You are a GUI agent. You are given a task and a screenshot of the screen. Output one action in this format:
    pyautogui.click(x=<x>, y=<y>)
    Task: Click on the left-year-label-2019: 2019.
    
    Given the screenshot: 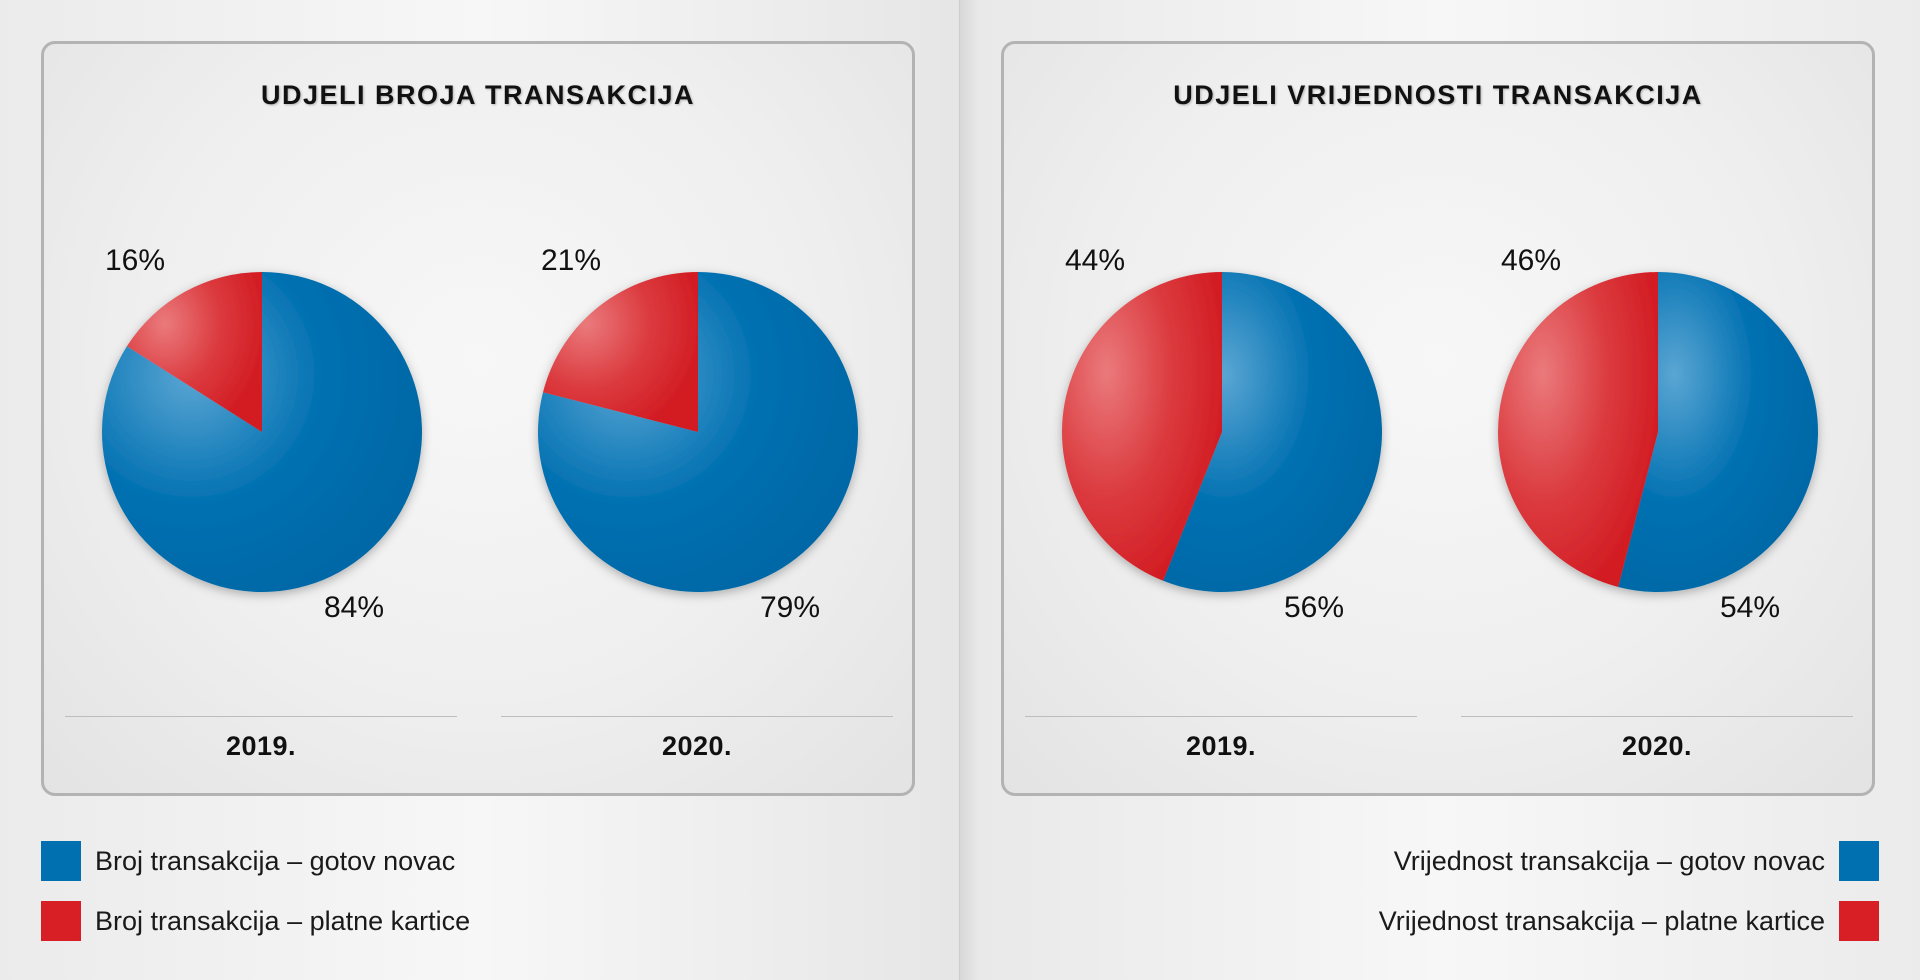 What is the action you would take?
    pyautogui.click(x=261, y=746)
    